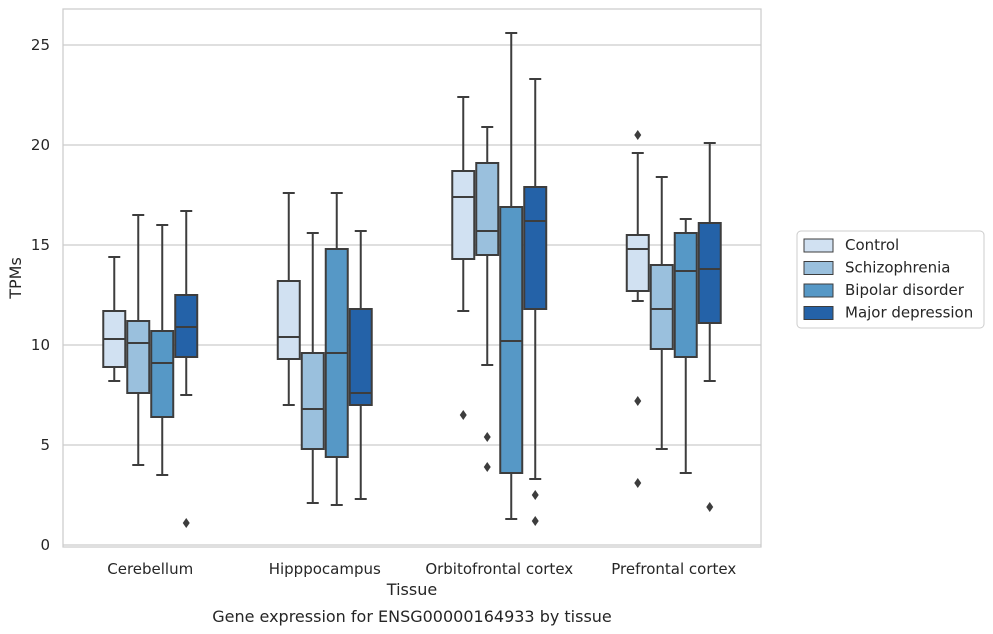 The width and height of the screenshot is (993, 634). What do you see at coordinates (45, 445) in the screenshot?
I see `y-tick-label: 5` at bounding box center [45, 445].